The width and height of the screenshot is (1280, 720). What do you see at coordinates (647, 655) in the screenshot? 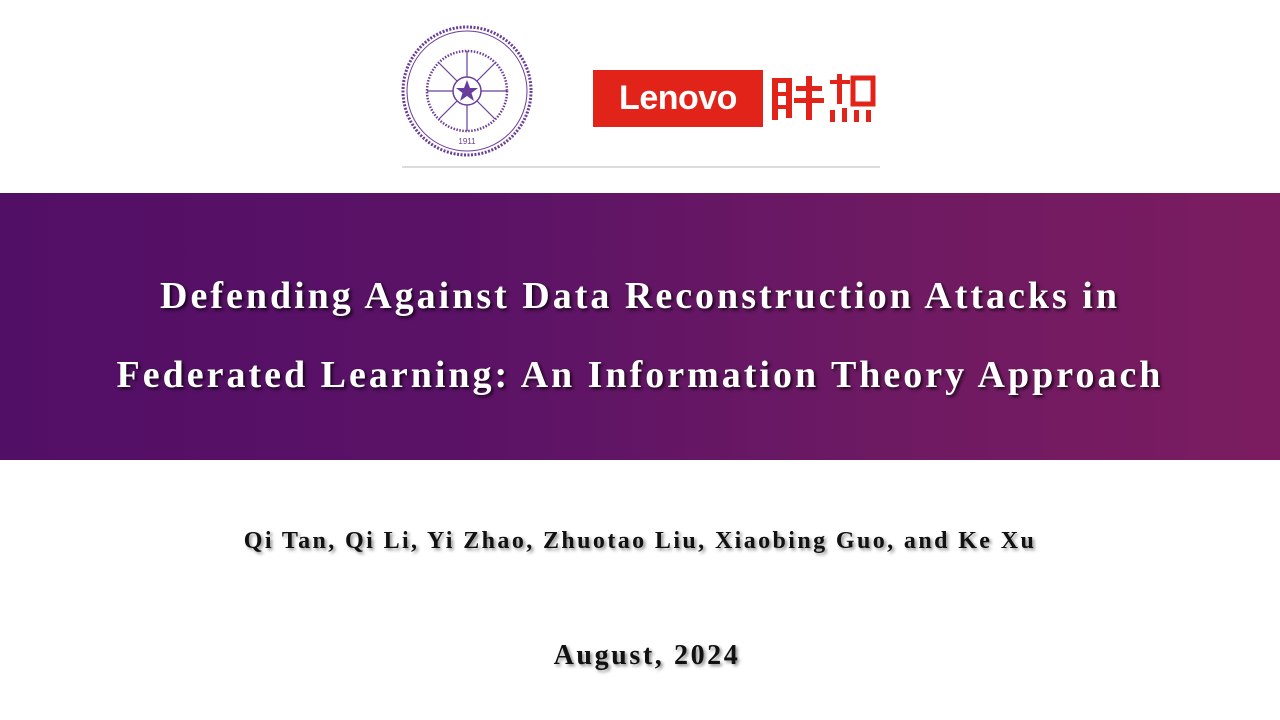
I see `date: August, 2024` at bounding box center [647, 655].